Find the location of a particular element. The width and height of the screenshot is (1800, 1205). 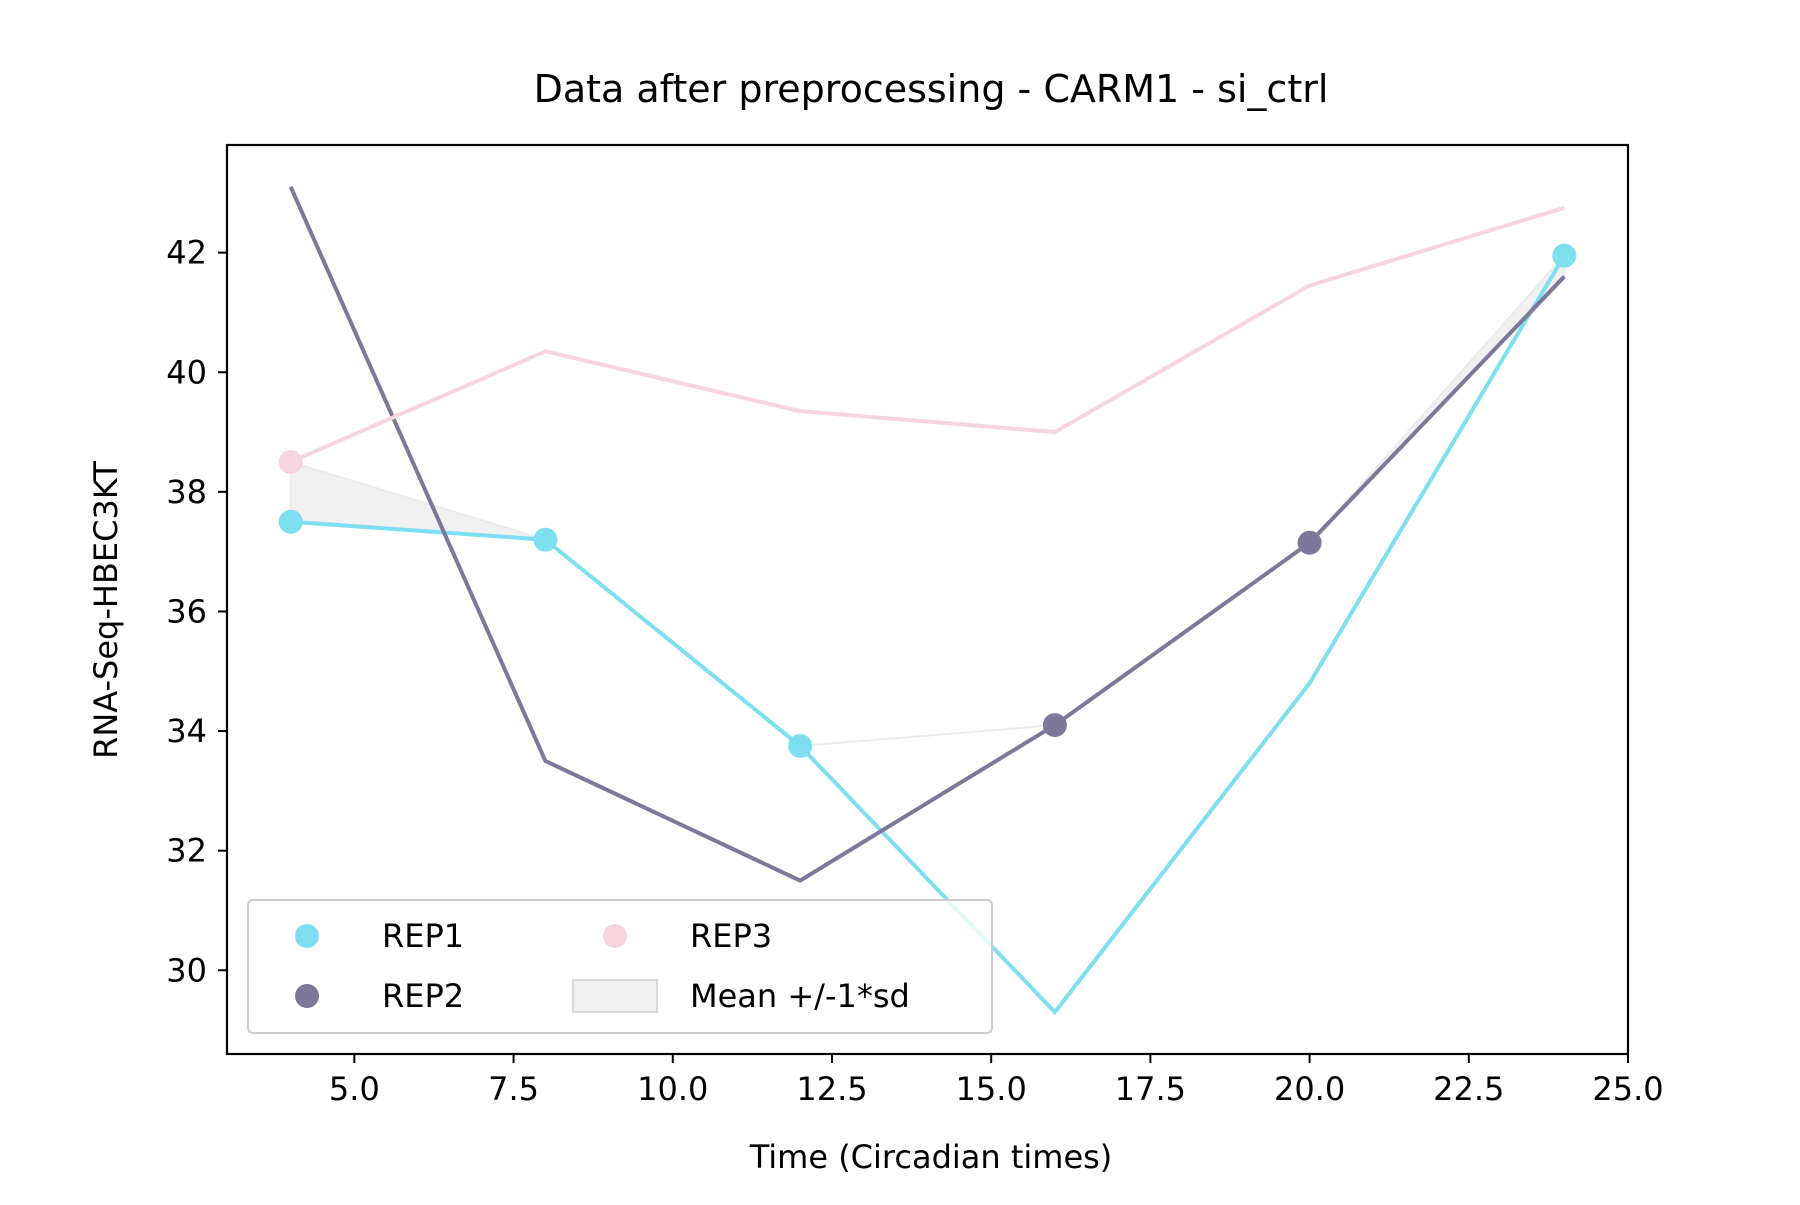

y-tick-label: 34 is located at coordinates (186, 731).